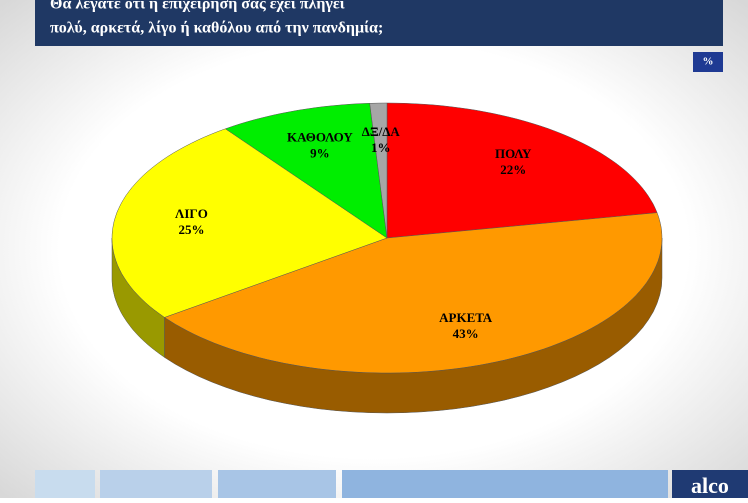  I want to click on value-label: 25%, so click(191, 229).